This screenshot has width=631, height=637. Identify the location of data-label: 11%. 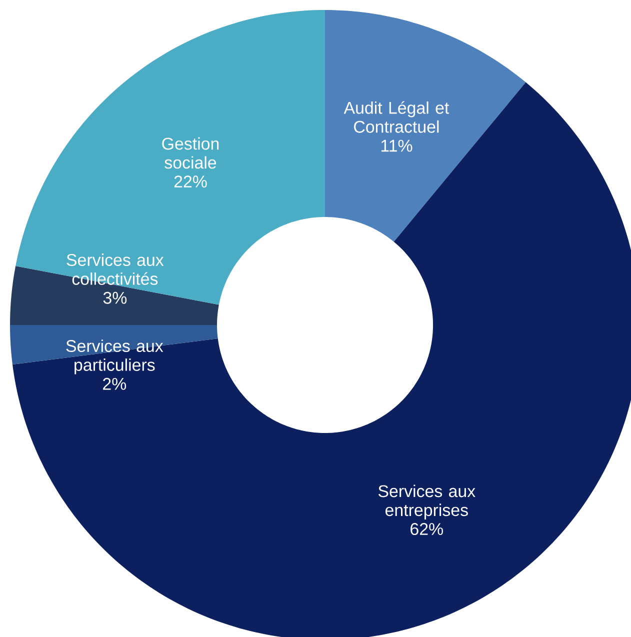
(396, 146).